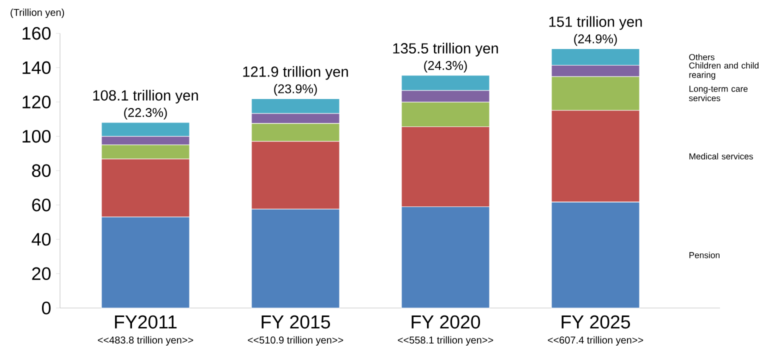 This screenshot has height=346, width=768. I want to click on annotation: (24.9%), so click(595, 40).